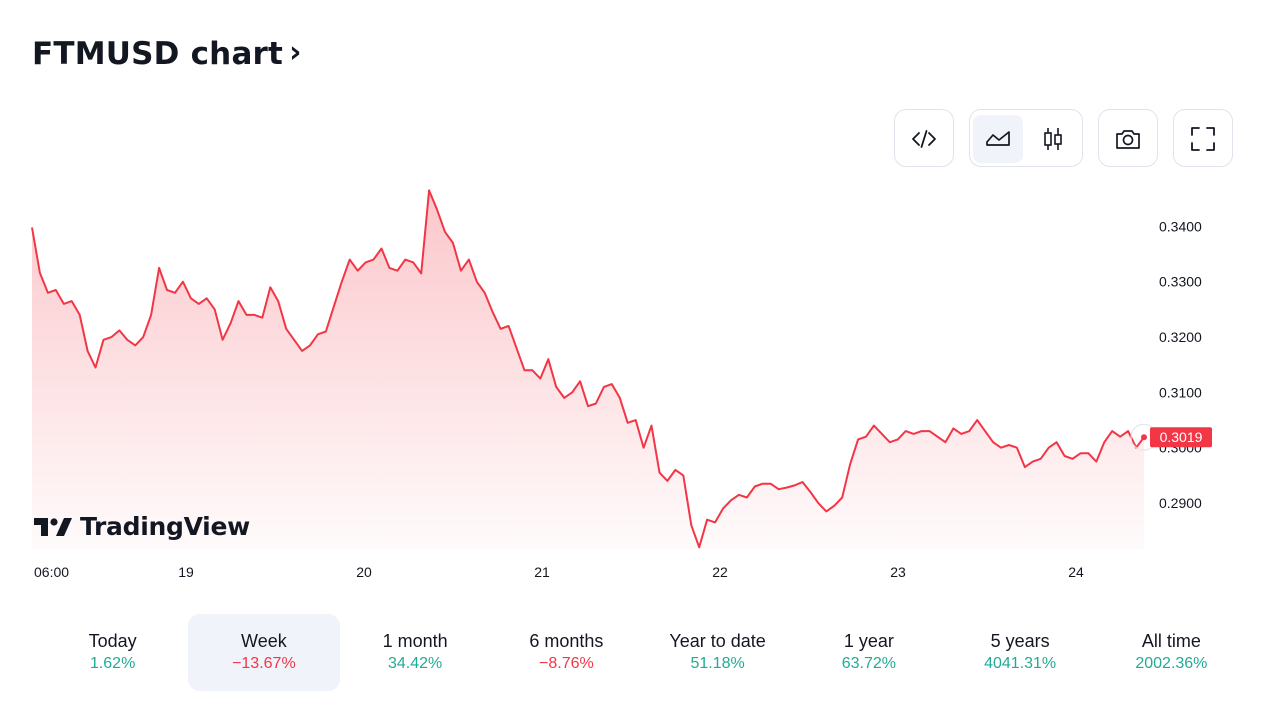 This screenshot has height=720, width=1280. Describe the element at coordinates (158, 54) in the screenshot. I see `page-title-text: FTMUSD chart` at that location.